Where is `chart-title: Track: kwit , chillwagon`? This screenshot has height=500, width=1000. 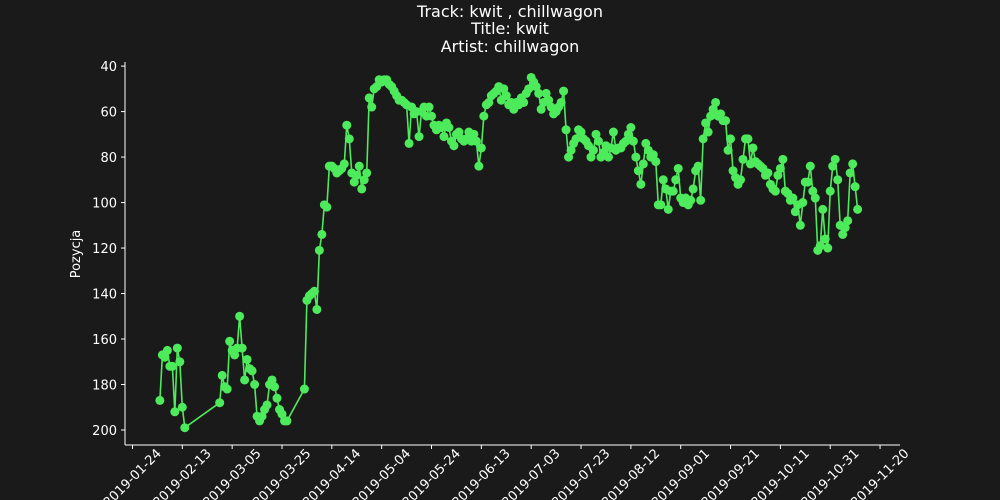
chart-title: Track: kwit , chillwagon is located at coordinates (509, 11).